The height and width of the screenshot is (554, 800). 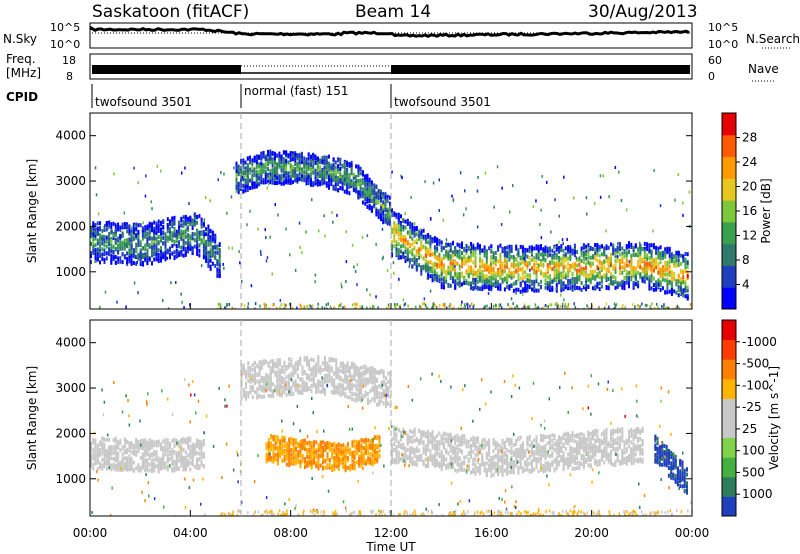 What do you see at coordinates (749, 138) in the screenshot?
I see `colorbar-tick-label: 28` at bounding box center [749, 138].